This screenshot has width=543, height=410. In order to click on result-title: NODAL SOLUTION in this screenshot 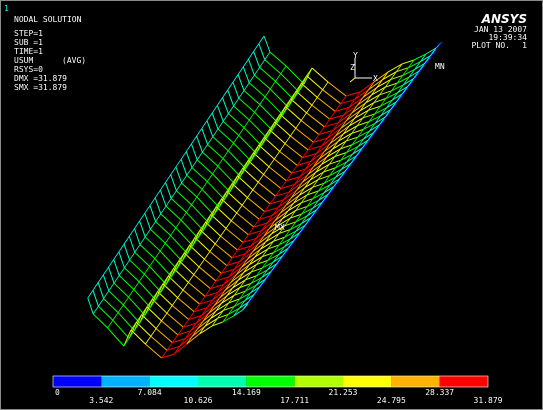, I will do `click(48, 19)`.